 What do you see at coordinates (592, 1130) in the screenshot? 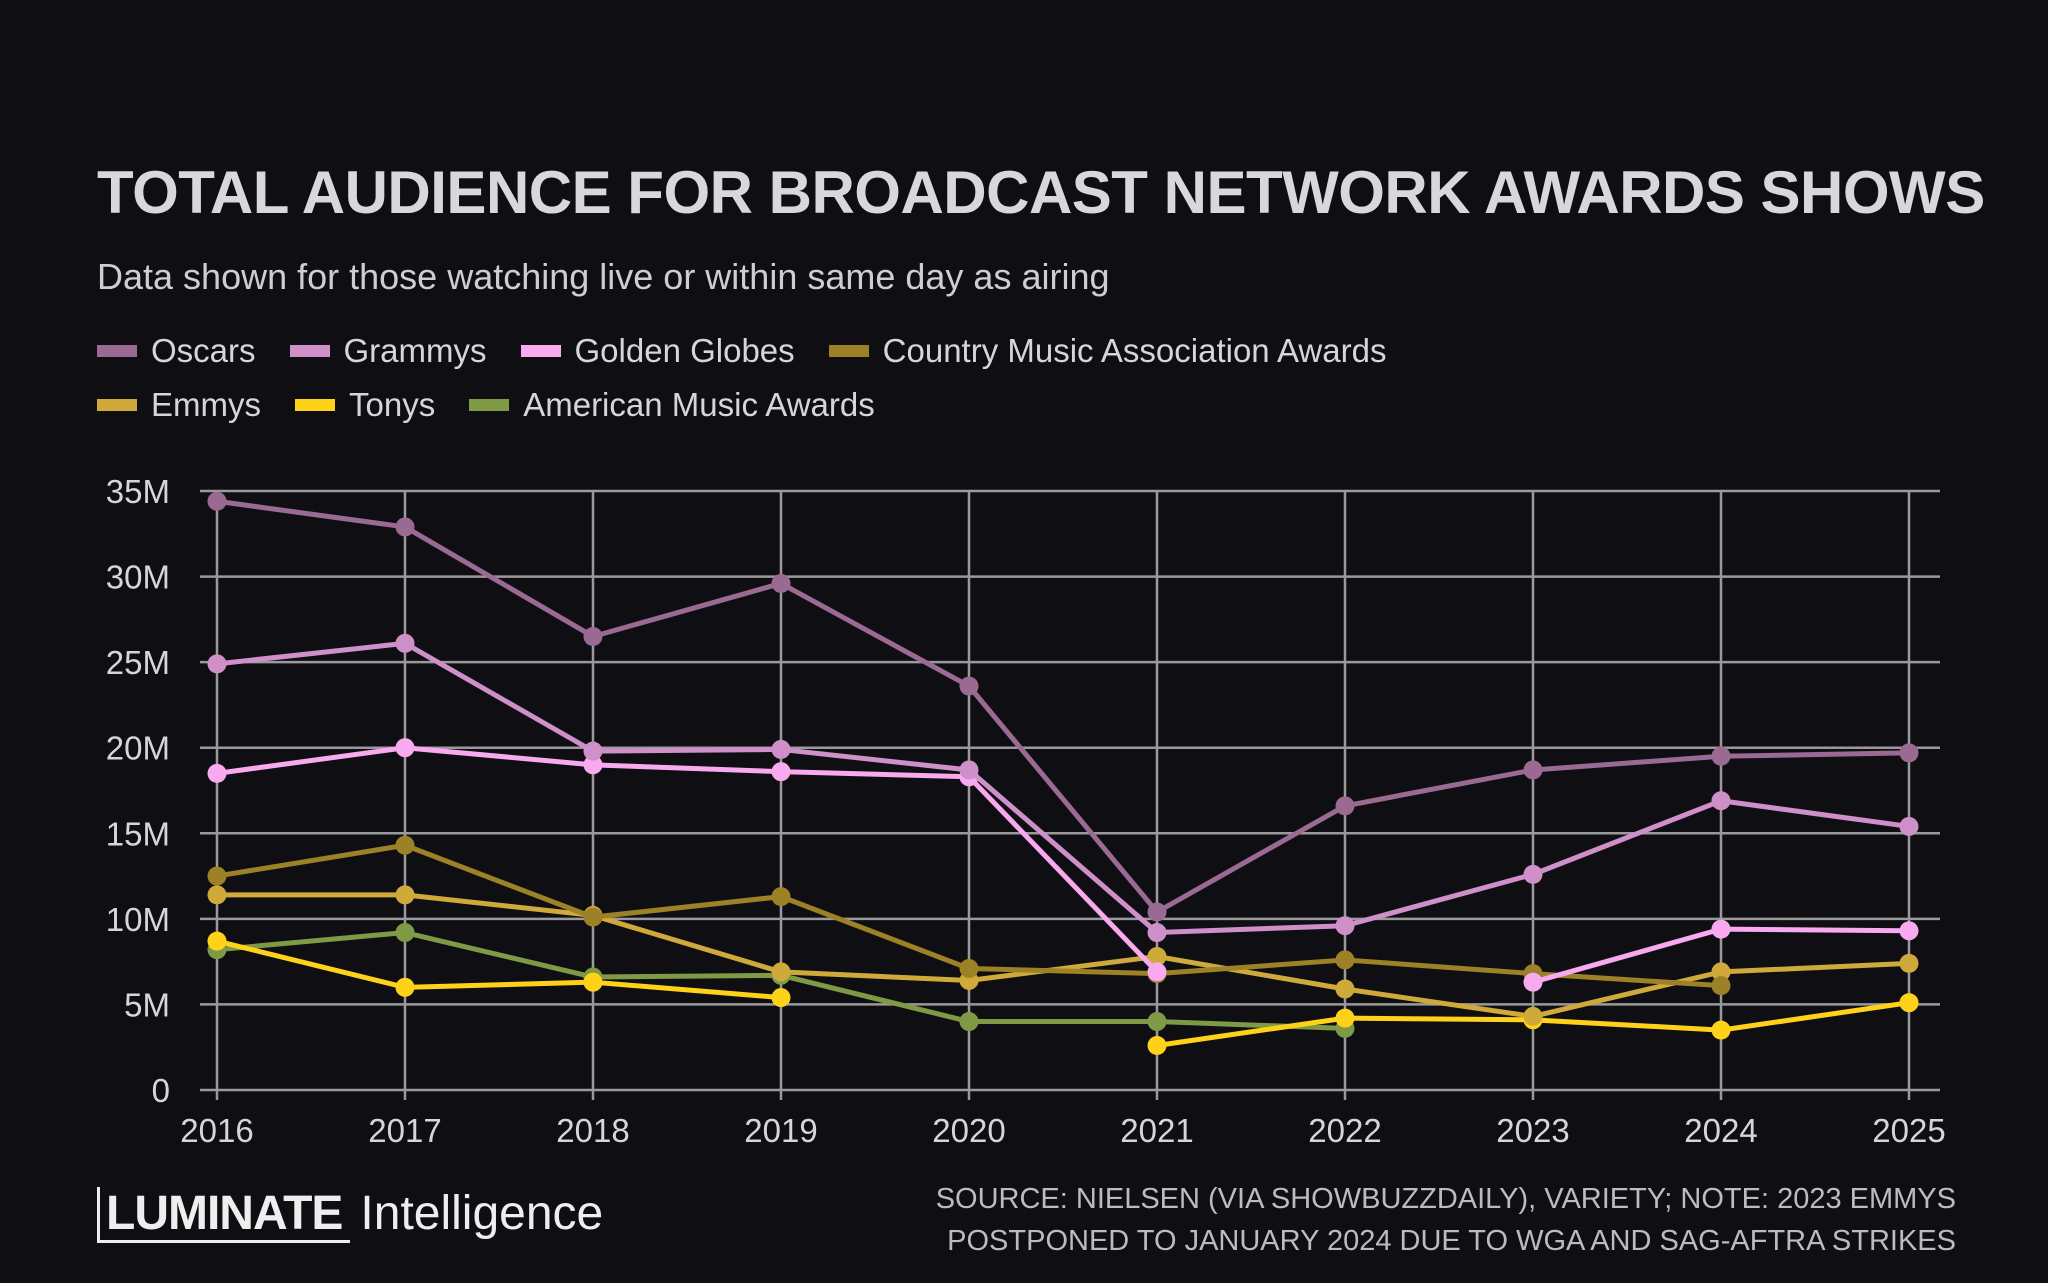
I see `x-tick-label: 2018` at bounding box center [592, 1130].